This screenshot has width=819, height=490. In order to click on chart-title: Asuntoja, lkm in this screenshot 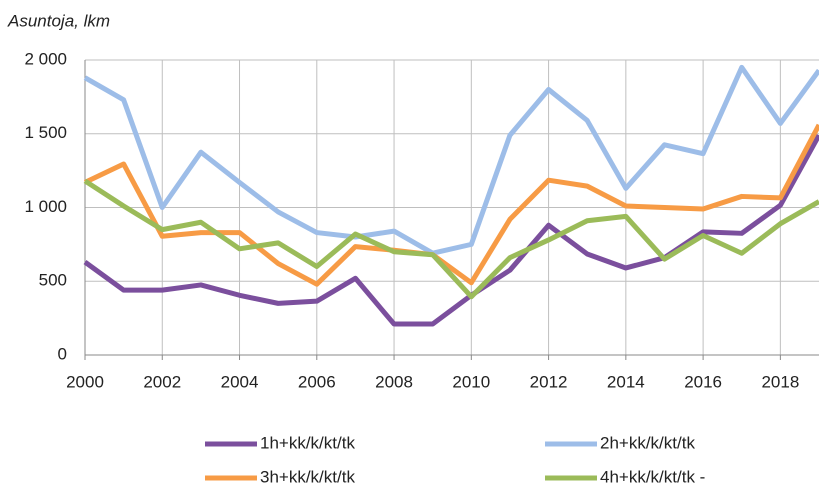, I will do `click(58, 20)`.